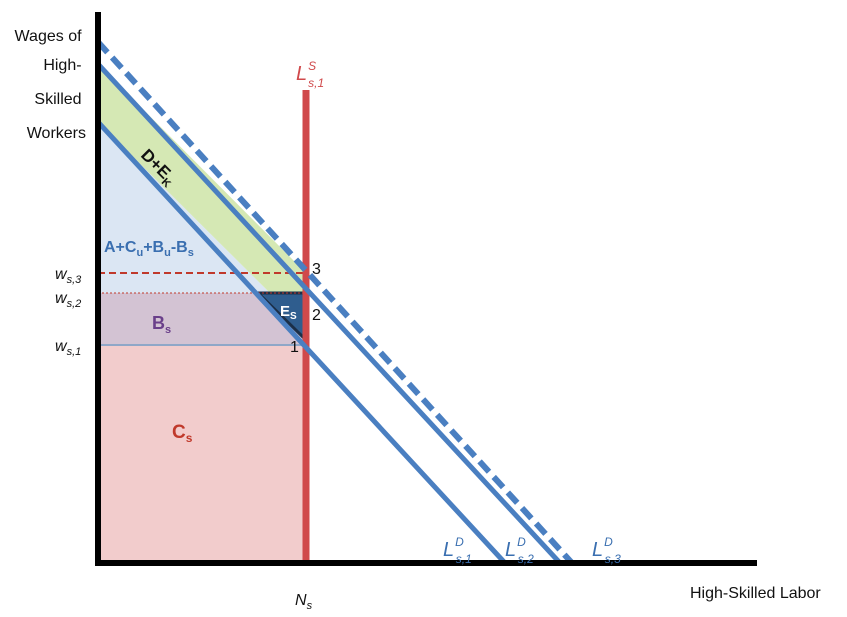 The width and height of the screenshot is (847, 617). Describe the element at coordinates (68, 276) in the screenshot. I see `wage-label-s3: ws,3` at that location.